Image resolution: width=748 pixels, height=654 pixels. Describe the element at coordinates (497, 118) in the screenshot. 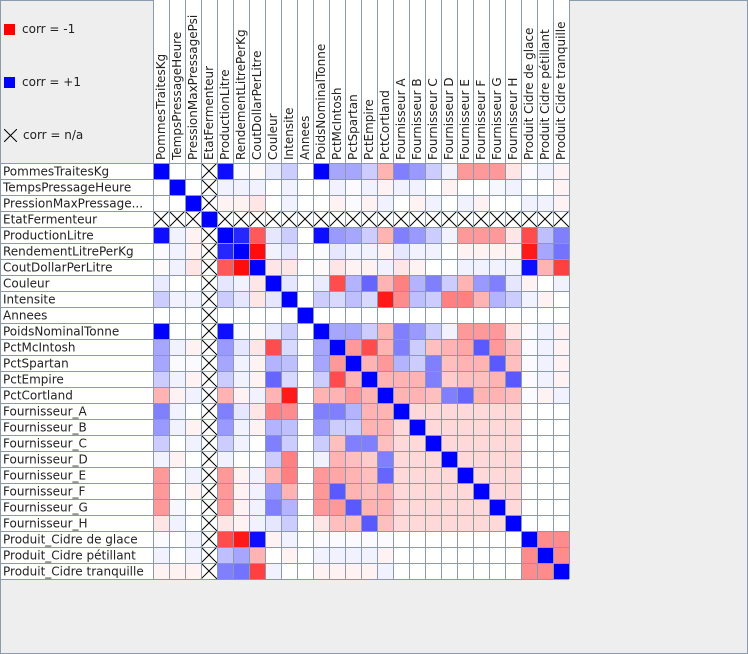

I see `column-label: Fournisseur G` at that location.